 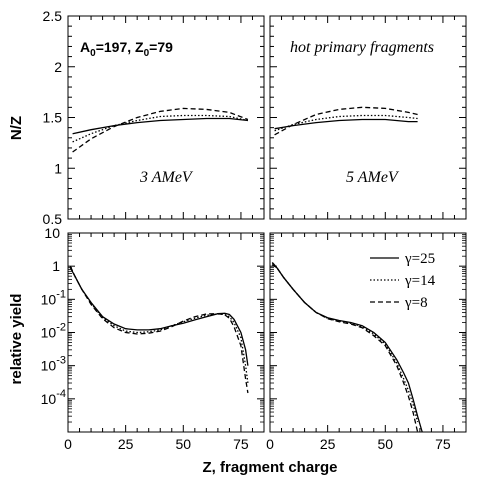 What do you see at coordinates (126, 49) in the screenshot?
I see `nucleus-annotation: A0=197, Z0=79` at bounding box center [126, 49].